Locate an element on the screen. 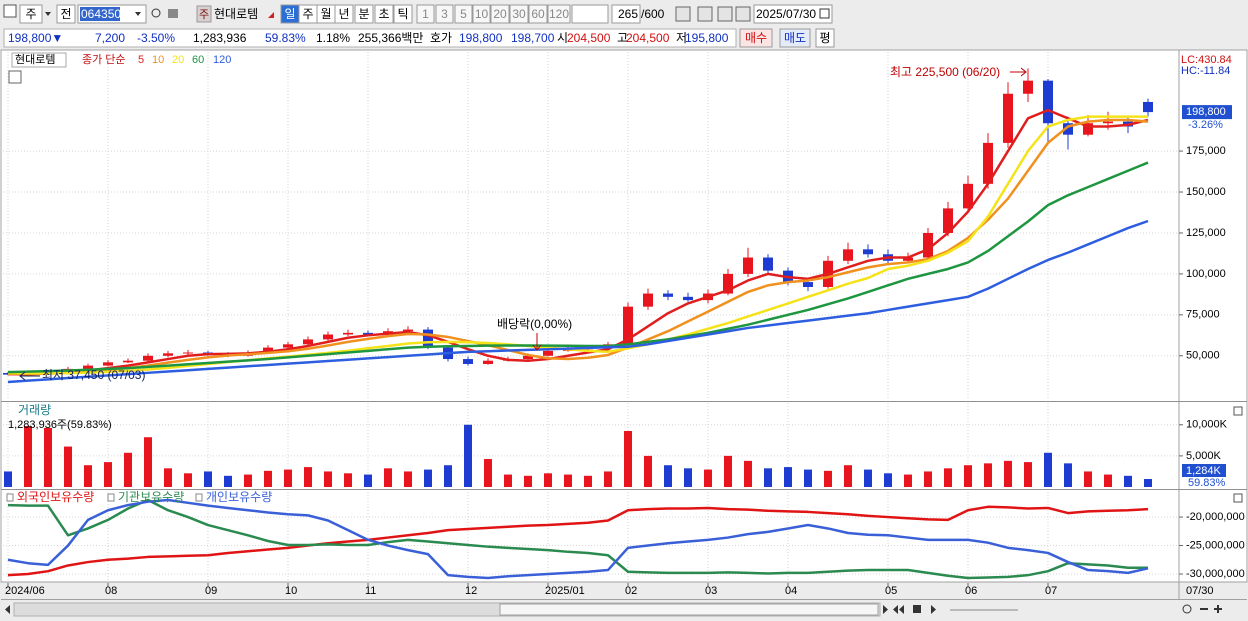  quote-ask-label: 호가 is located at coordinates (441, 38).